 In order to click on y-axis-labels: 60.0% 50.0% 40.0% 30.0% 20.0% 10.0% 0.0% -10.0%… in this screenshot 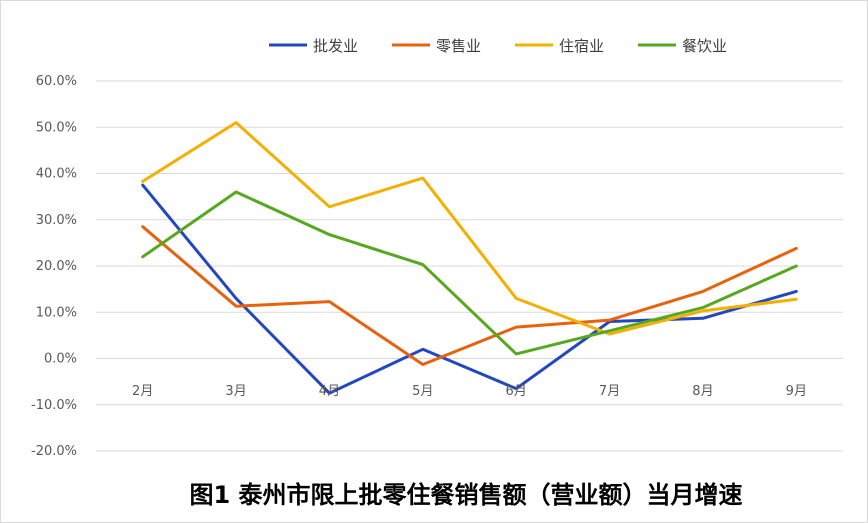, I will do `click(54, 266)`.